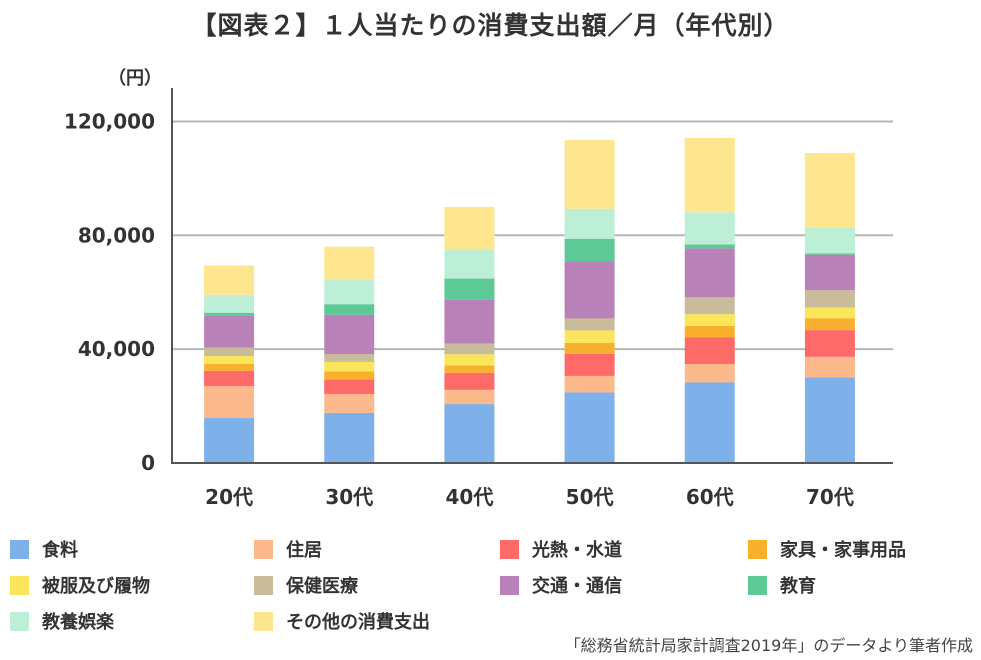 The height and width of the screenshot is (660, 981). What do you see at coordinates (469, 397) in the screenshot?
I see `bar-segment-40代-住居` at bounding box center [469, 397].